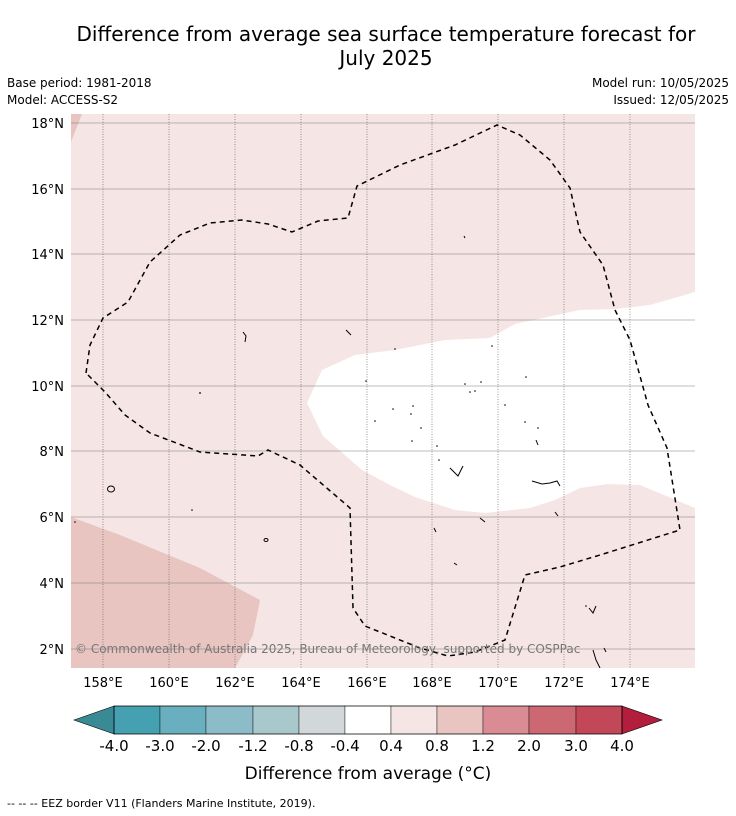 This screenshot has width=736, height=816. Describe the element at coordinates (529, 746) in the screenshot. I see `colorbar-tick-label: 2.0` at that location.